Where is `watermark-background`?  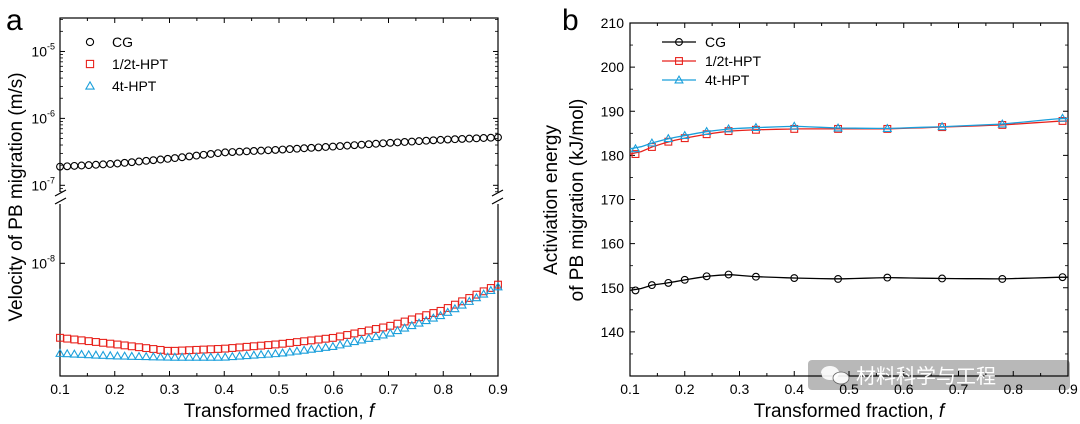 watermark-background is located at coordinates (939, 375).